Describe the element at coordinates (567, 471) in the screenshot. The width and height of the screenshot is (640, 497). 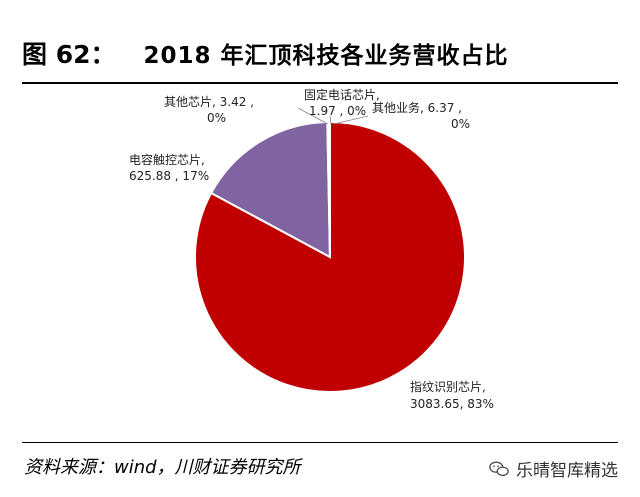
I see `watermark-text: 乐晴智库精选` at that location.